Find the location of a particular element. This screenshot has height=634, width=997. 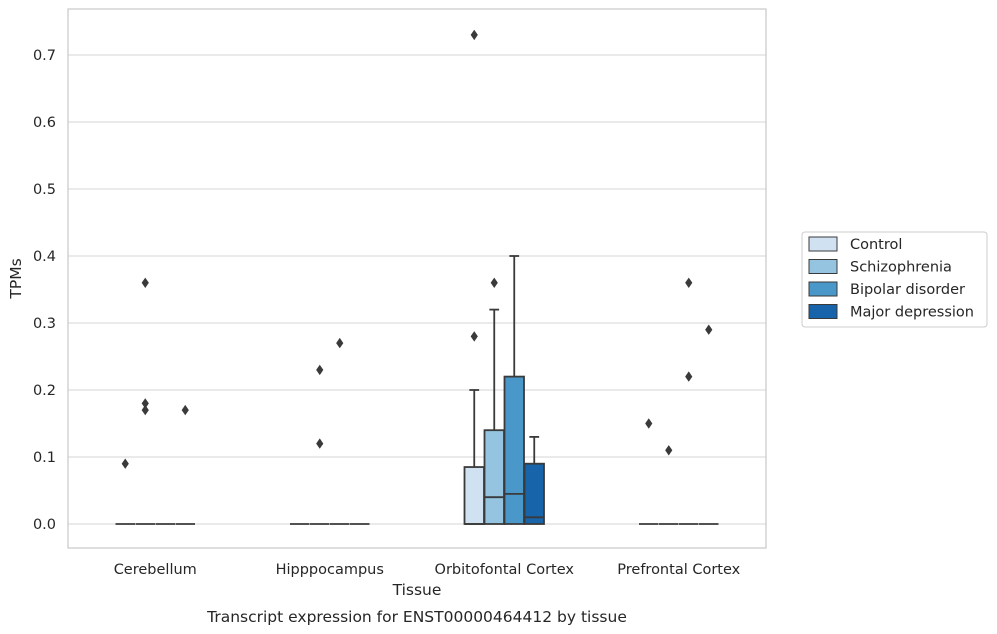

y-tick-label: 0.3 is located at coordinates (44, 324).